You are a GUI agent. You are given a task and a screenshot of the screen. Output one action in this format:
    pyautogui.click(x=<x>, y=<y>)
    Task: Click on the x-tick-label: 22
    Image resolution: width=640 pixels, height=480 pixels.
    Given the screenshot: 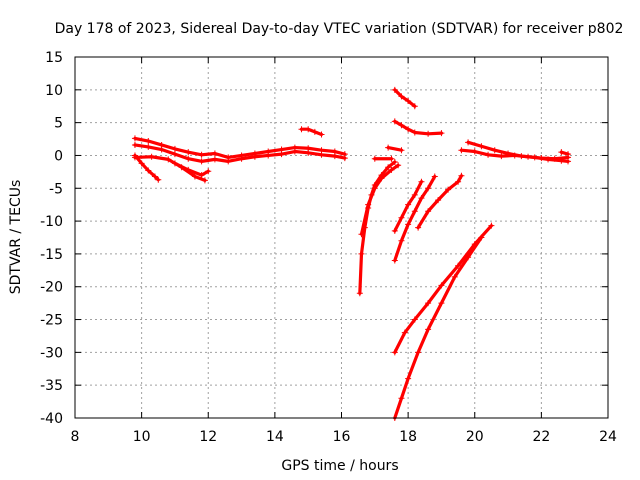 What is the action you would take?
    pyautogui.click(x=541, y=437)
    